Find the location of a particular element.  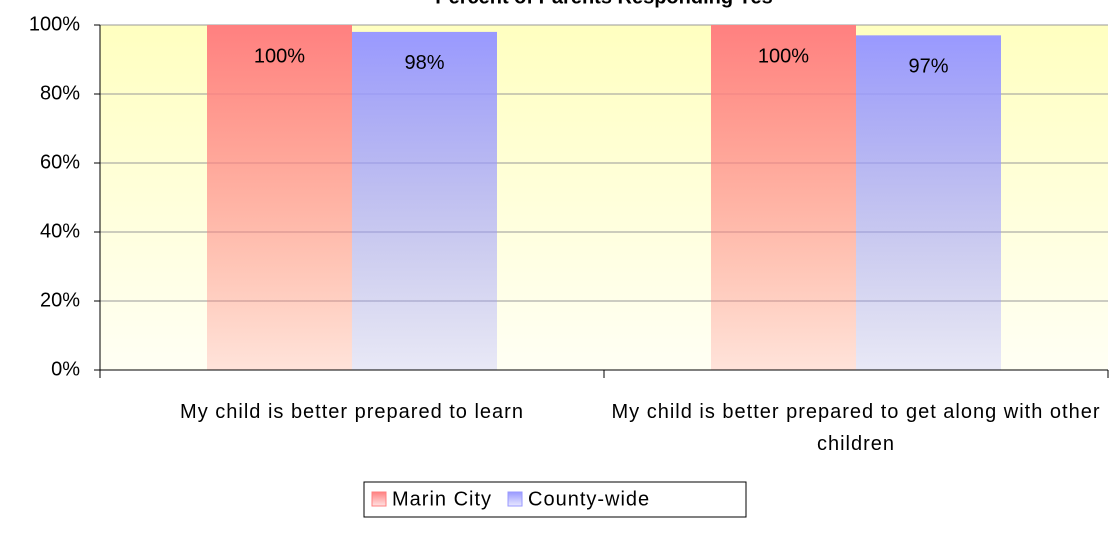

legend-box is located at coordinates (555, 499).